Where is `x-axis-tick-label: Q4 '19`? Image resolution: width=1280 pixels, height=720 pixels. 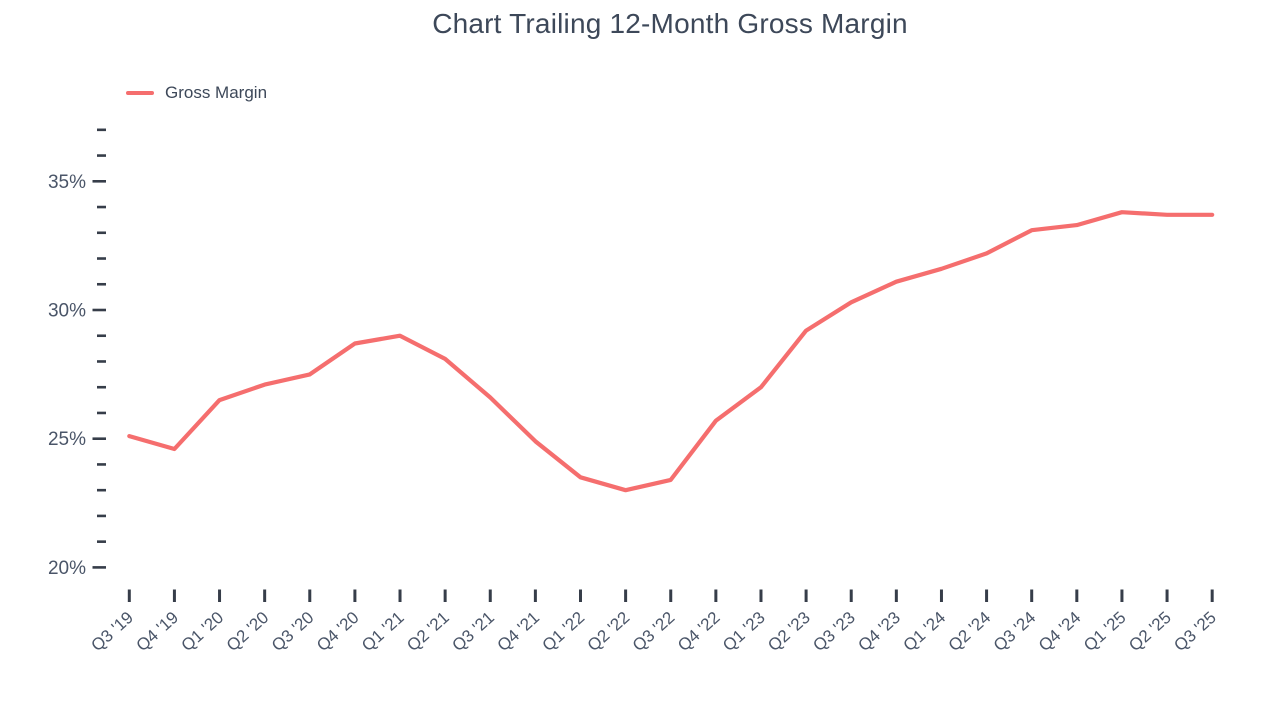 x-axis-tick-label: Q4 '19 is located at coordinates (158, 631).